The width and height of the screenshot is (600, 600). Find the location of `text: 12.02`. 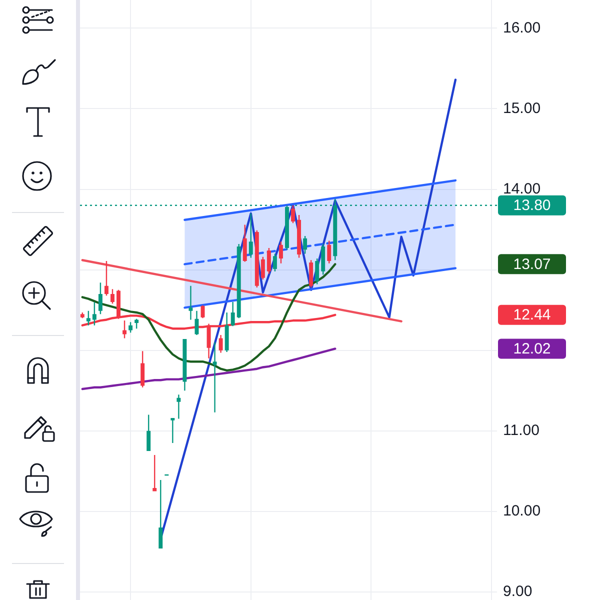

text: 12.02 is located at coordinates (532, 349).